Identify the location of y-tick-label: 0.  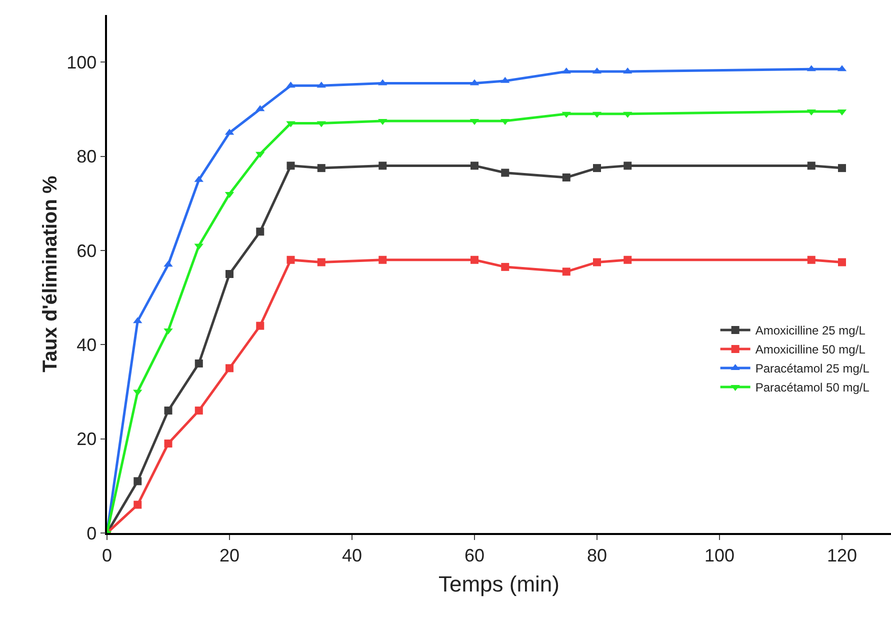
(91, 533).